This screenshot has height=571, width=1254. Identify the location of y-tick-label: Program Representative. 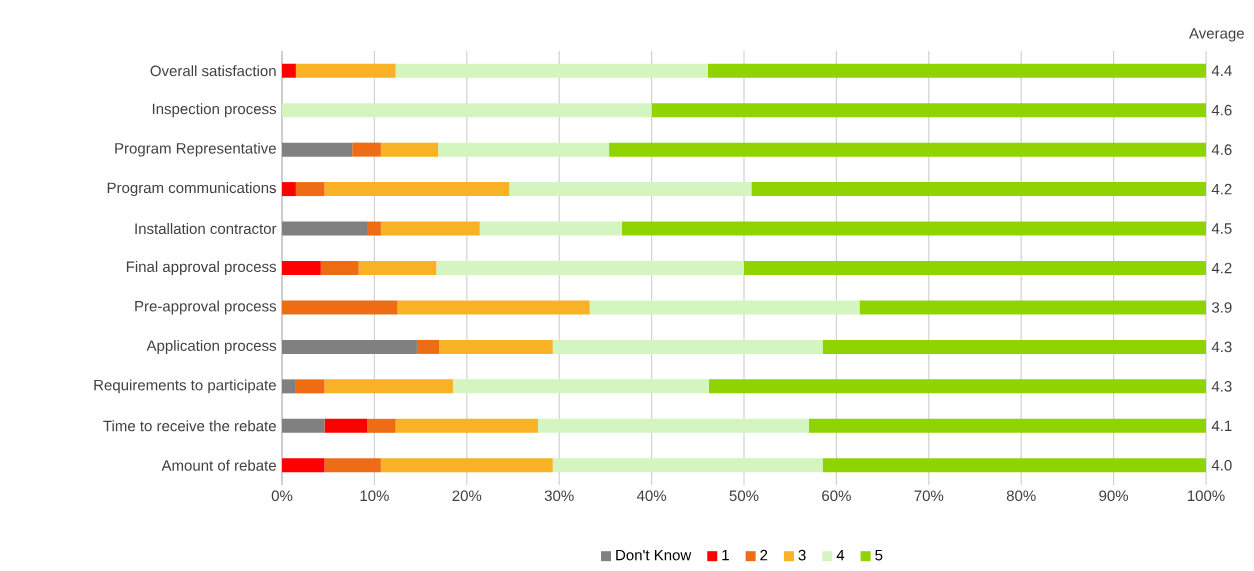
(195, 149).